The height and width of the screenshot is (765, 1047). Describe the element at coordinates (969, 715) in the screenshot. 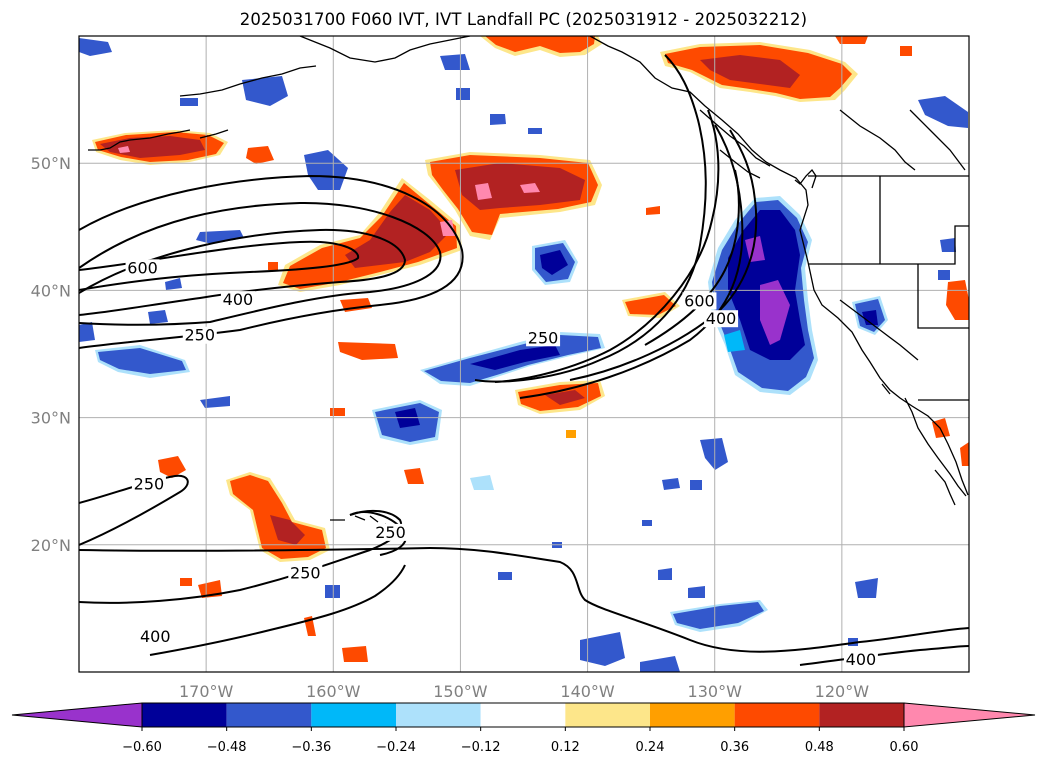

I see `colorbar-extend-high` at that location.